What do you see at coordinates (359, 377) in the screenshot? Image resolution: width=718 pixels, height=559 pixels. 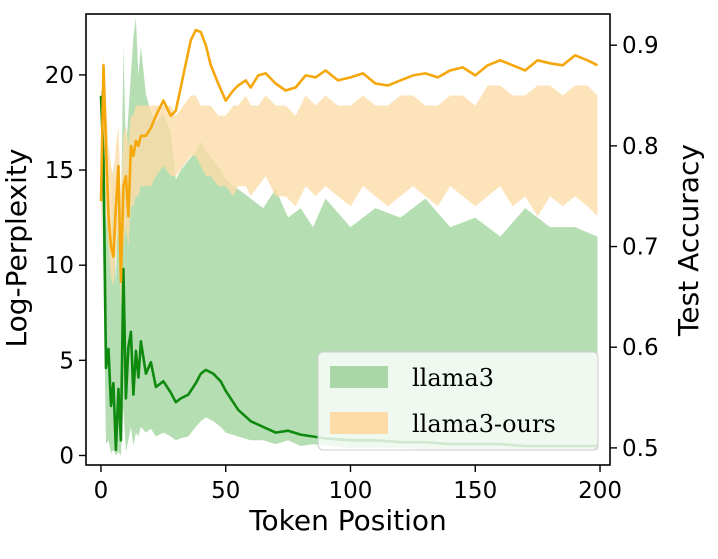 I see `legend-swatch-llama3` at bounding box center [359, 377].